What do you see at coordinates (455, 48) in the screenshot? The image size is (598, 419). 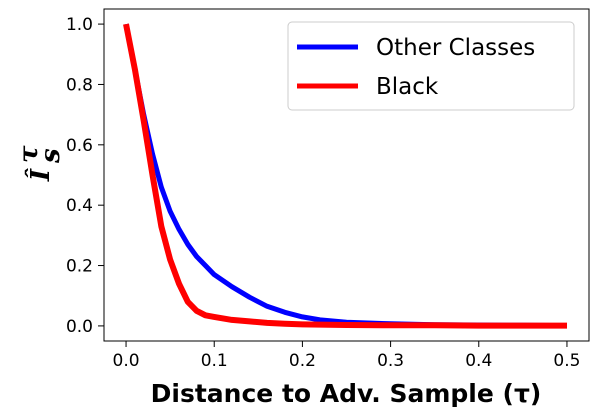 I see `legend-label-other-classes: Other Classes` at bounding box center [455, 48].